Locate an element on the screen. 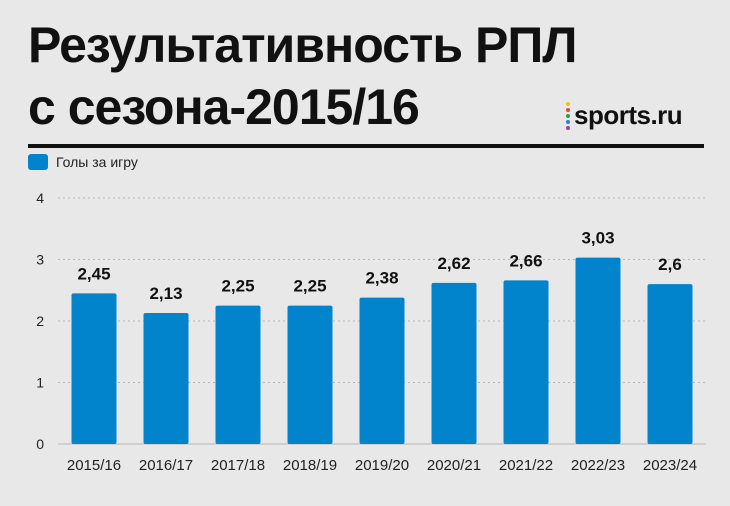 This screenshot has width=730, height=506. logo-text: sports.ru is located at coordinates (628, 115).